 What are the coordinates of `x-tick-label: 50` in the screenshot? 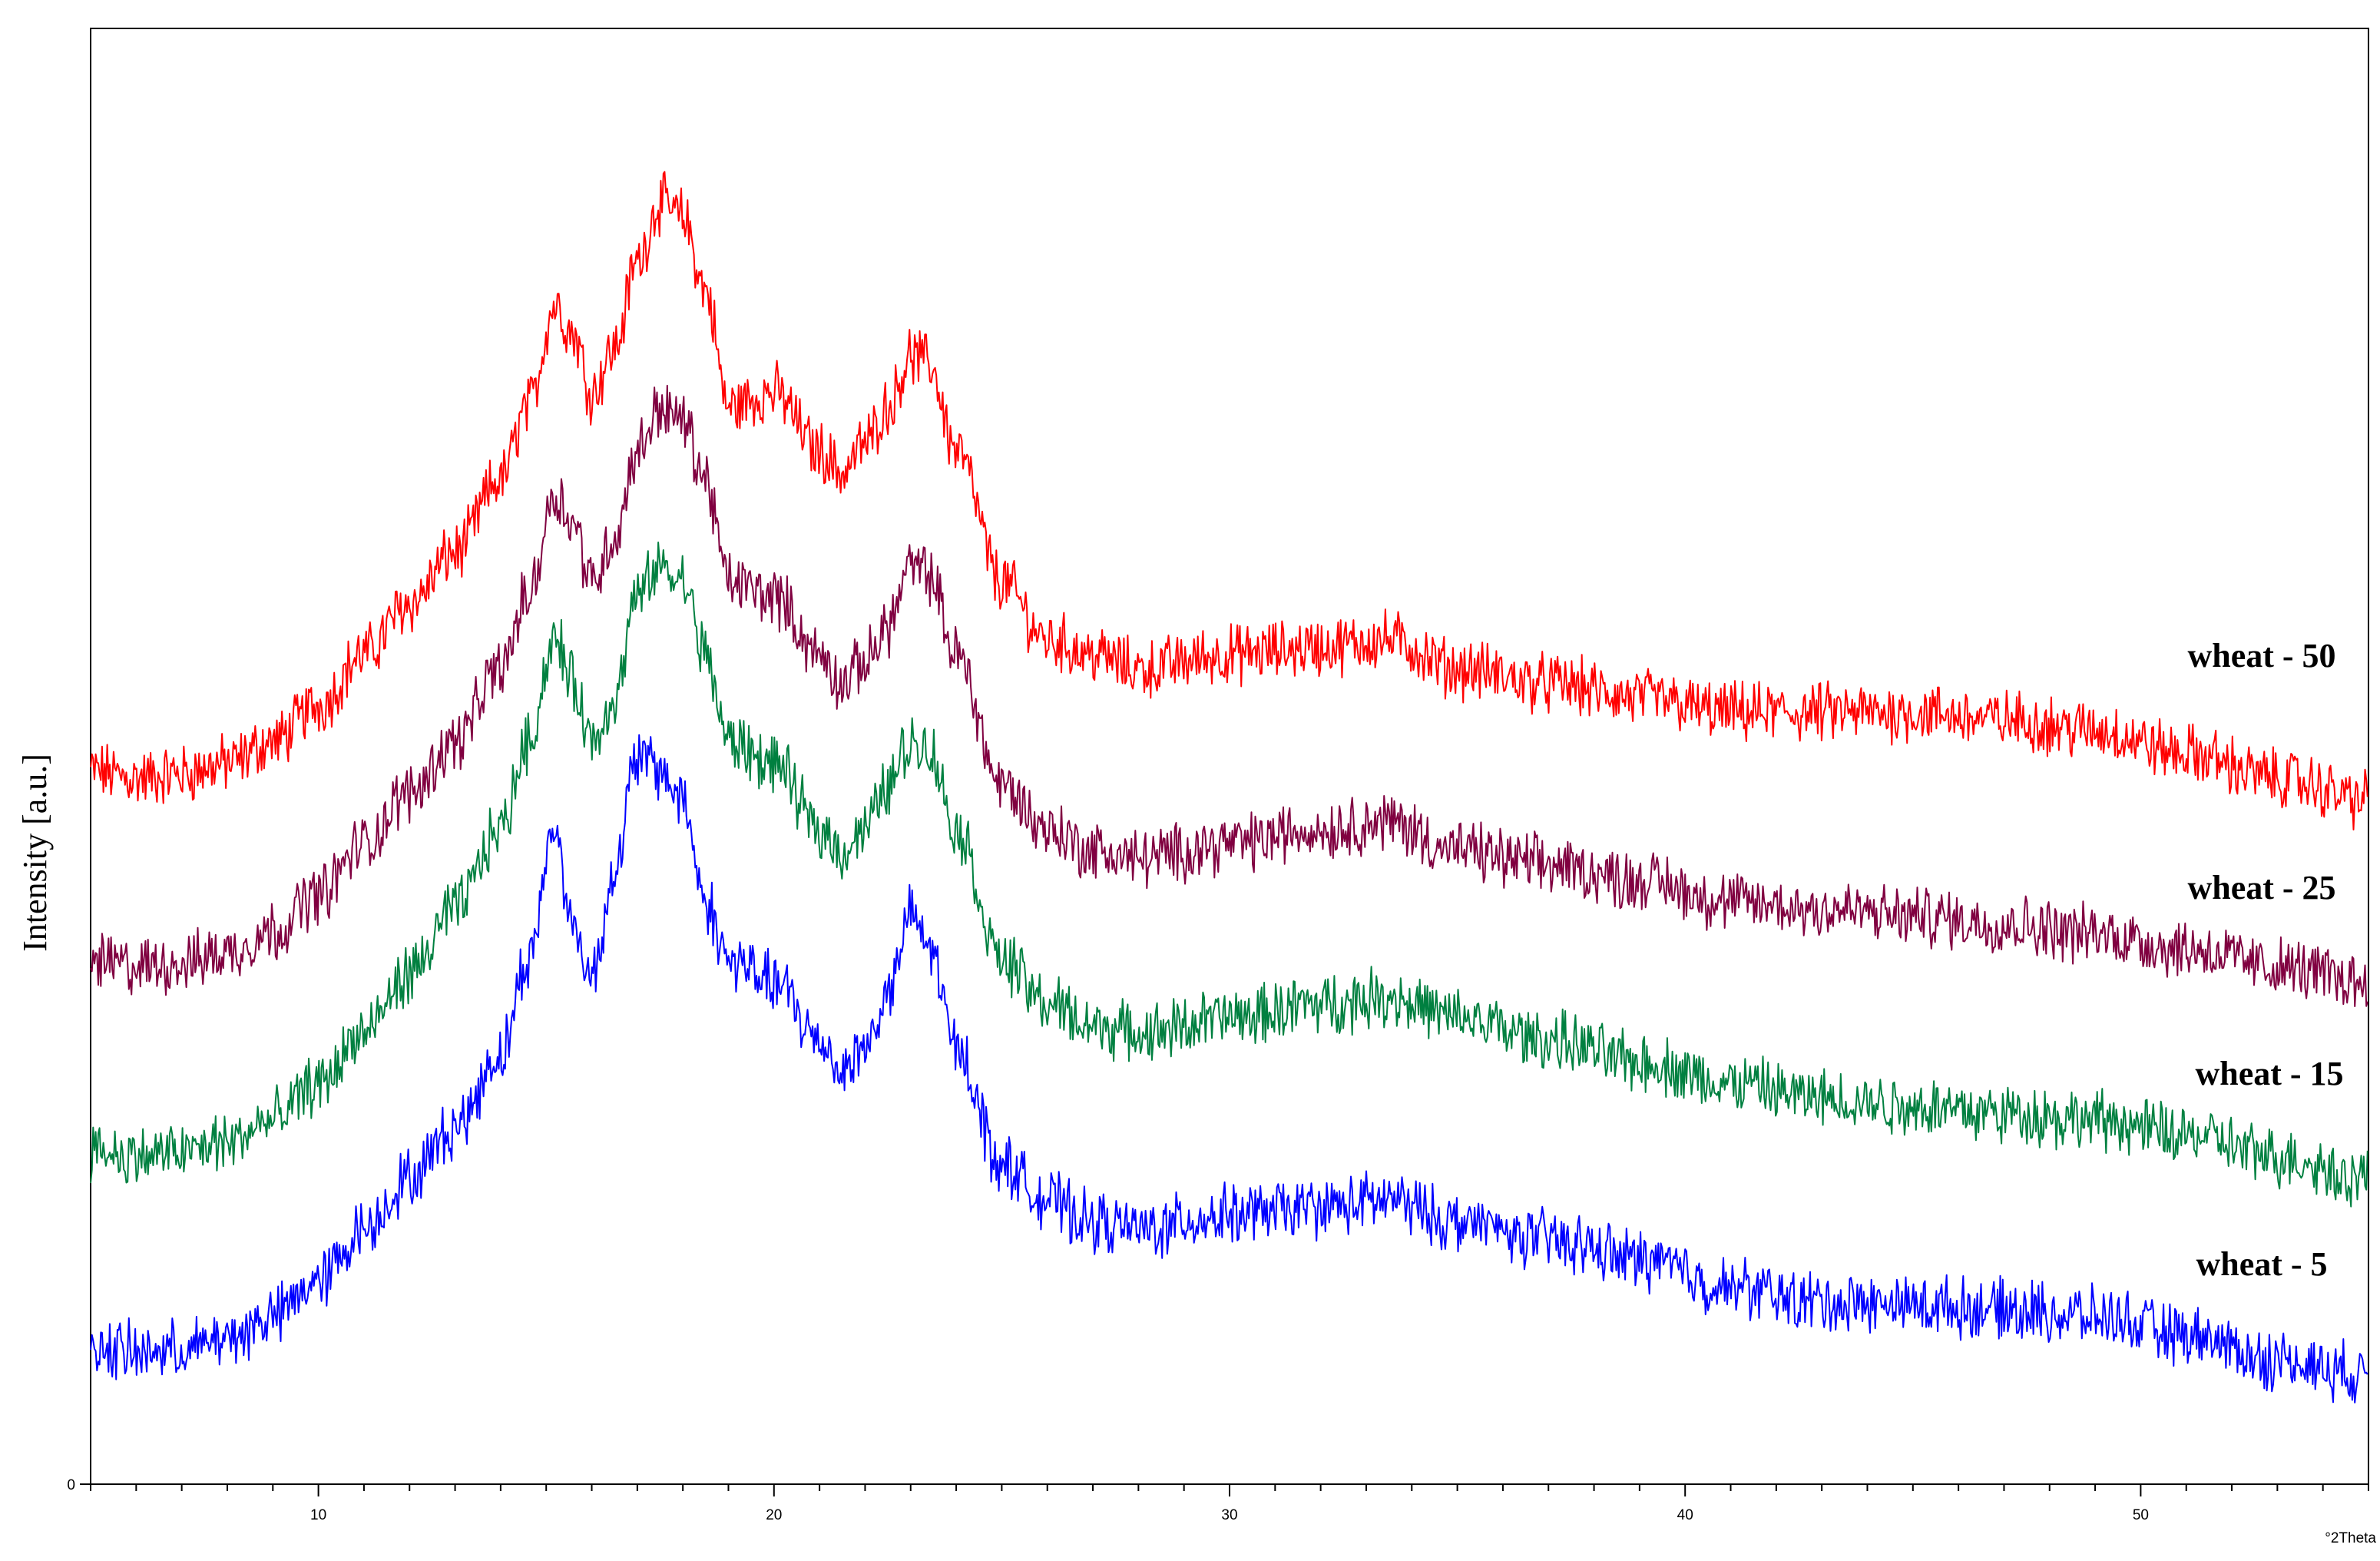 It's located at (2141, 1515).